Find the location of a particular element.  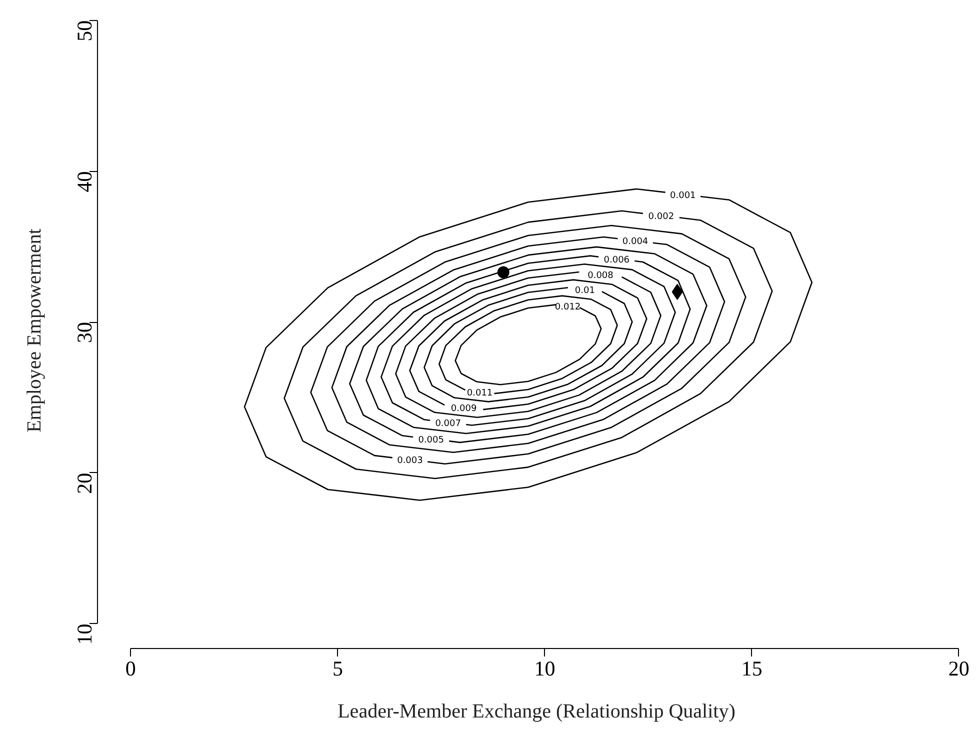

series-label: 0.002 is located at coordinates (661, 217).